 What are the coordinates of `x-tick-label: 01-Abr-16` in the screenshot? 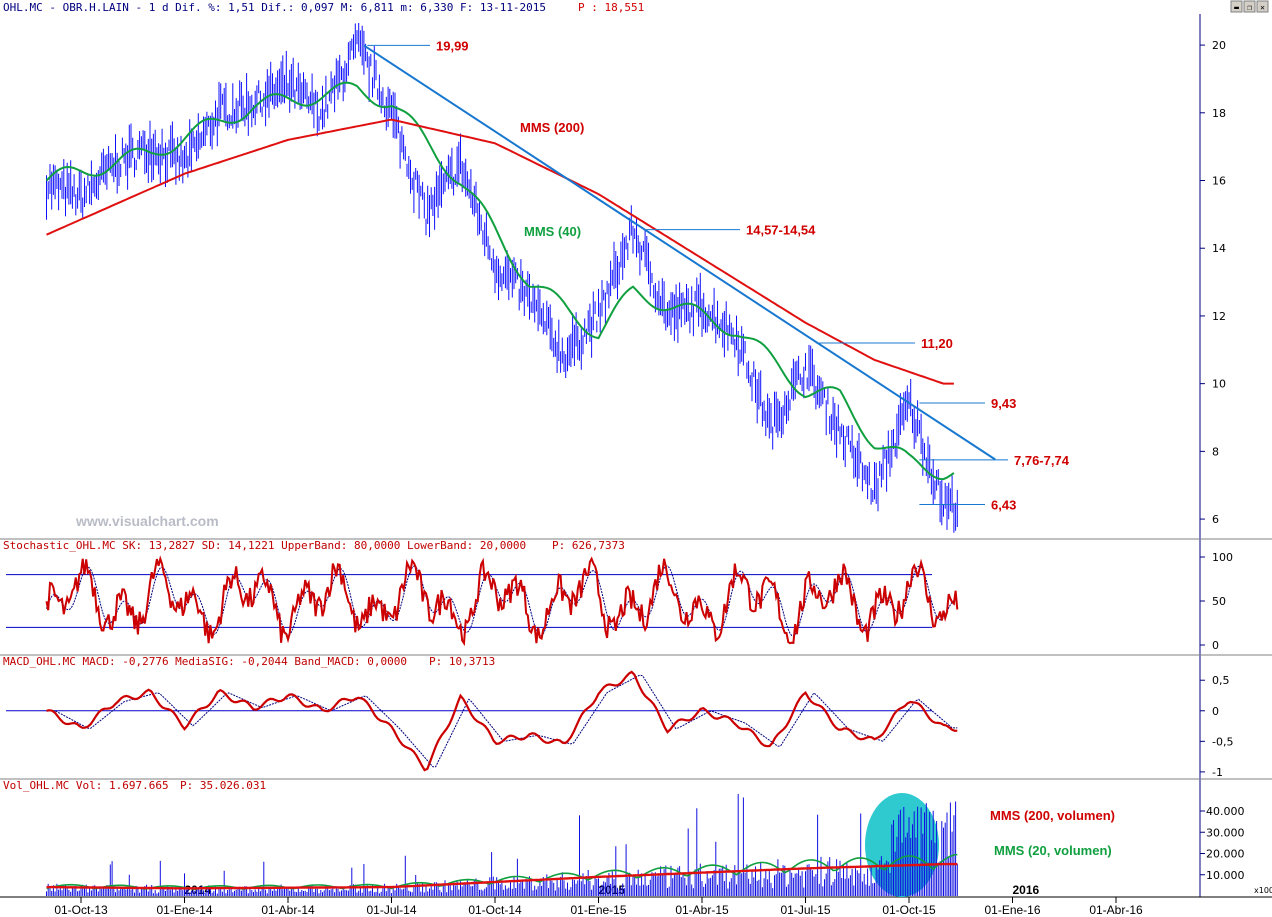 It's located at (1116, 910).